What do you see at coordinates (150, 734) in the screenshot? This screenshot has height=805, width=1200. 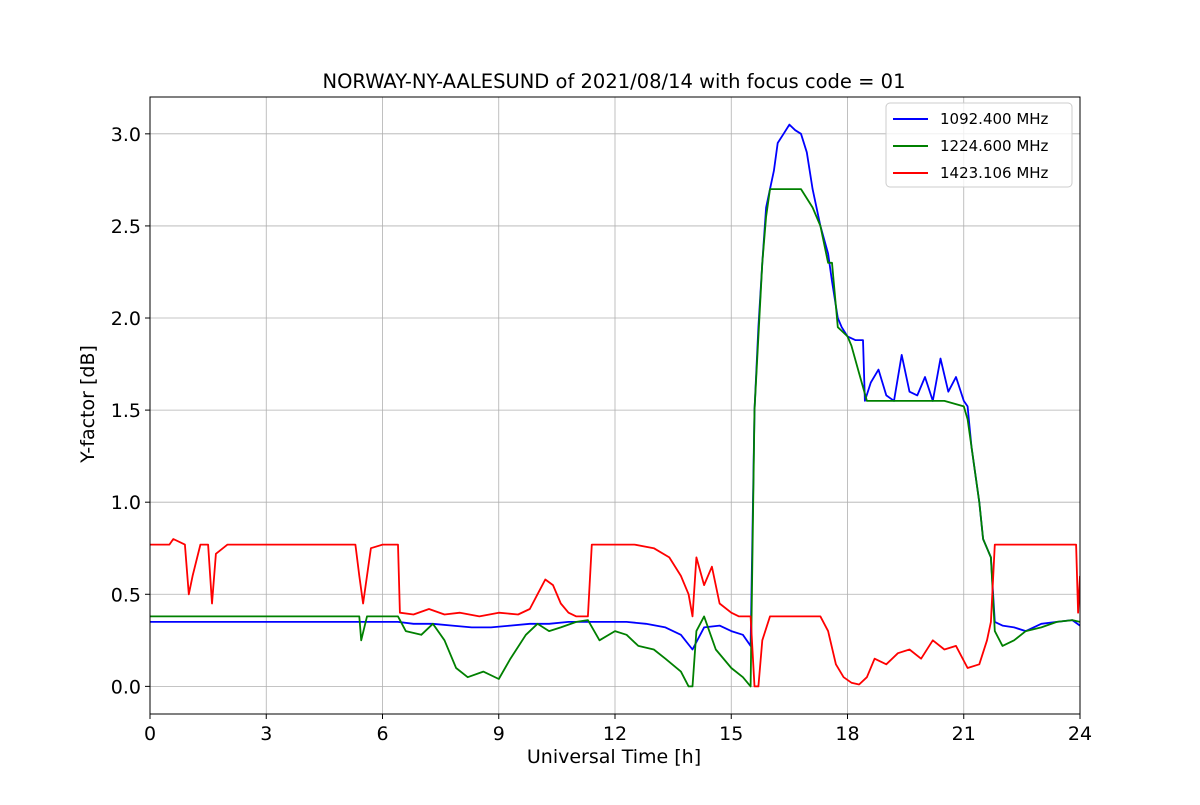 I see `x-tick-label: 0` at bounding box center [150, 734].